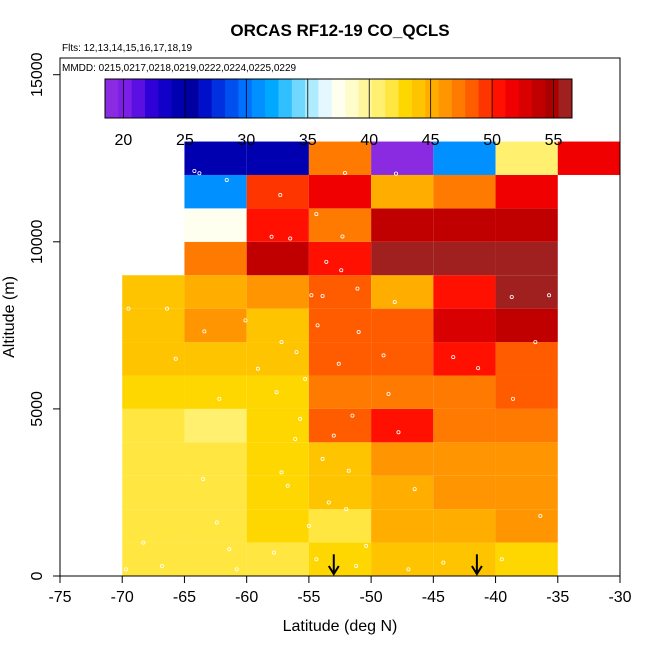  Describe the element at coordinates (495, 597) in the screenshot. I see `x-tick-label: -40` at that location.